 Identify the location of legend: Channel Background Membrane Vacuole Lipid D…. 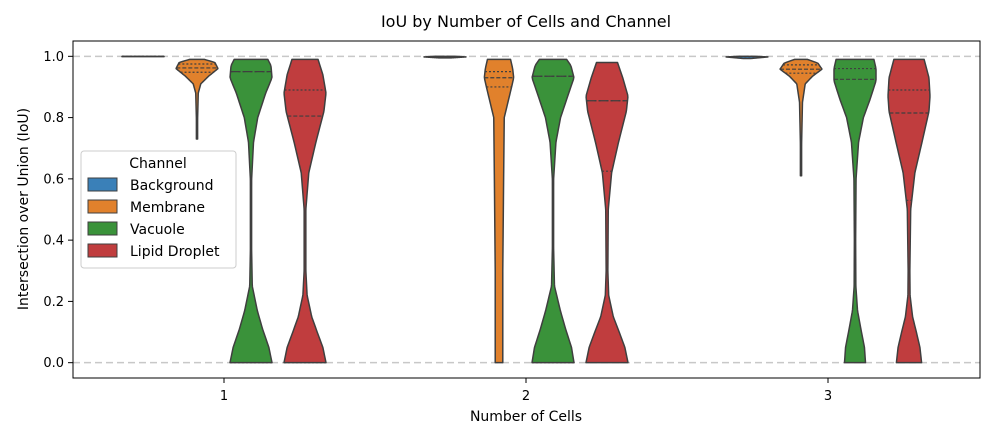
(158, 209).